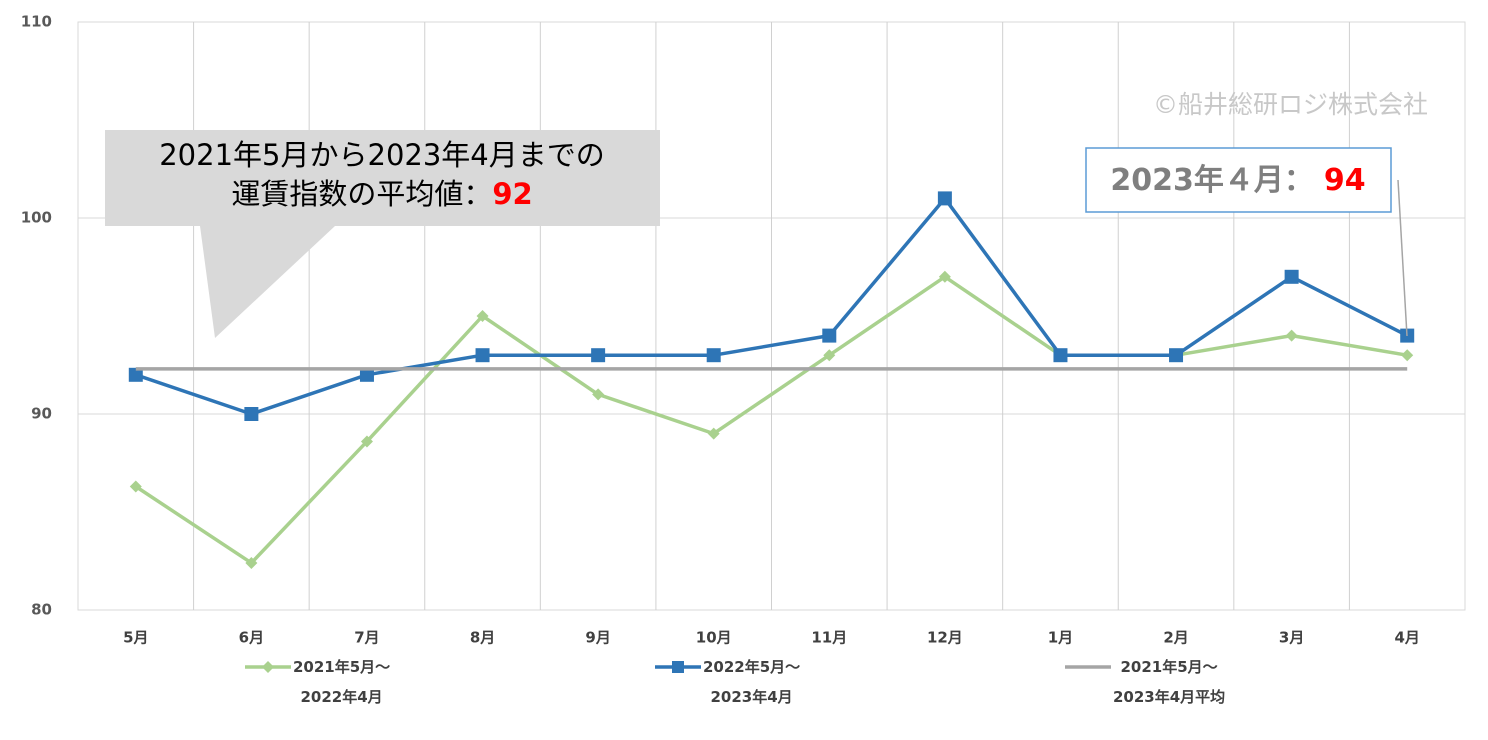  Describe the element at coordinates (342, 682) in the screenshot. I see `legend-label: 2021年5月～ 2022年4月` at that location.